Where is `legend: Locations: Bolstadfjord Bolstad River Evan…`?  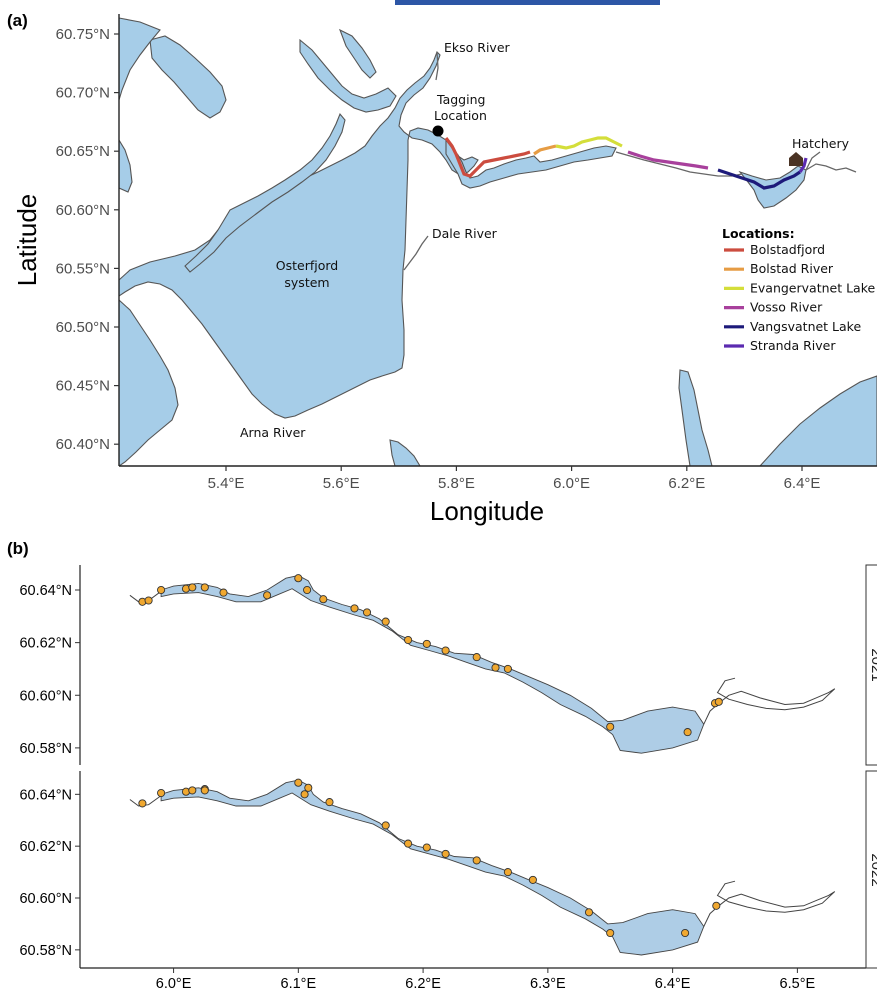
legend: Locations: Bolstadfjord Bolstad River Evan… is located at coordinates (799, 289).